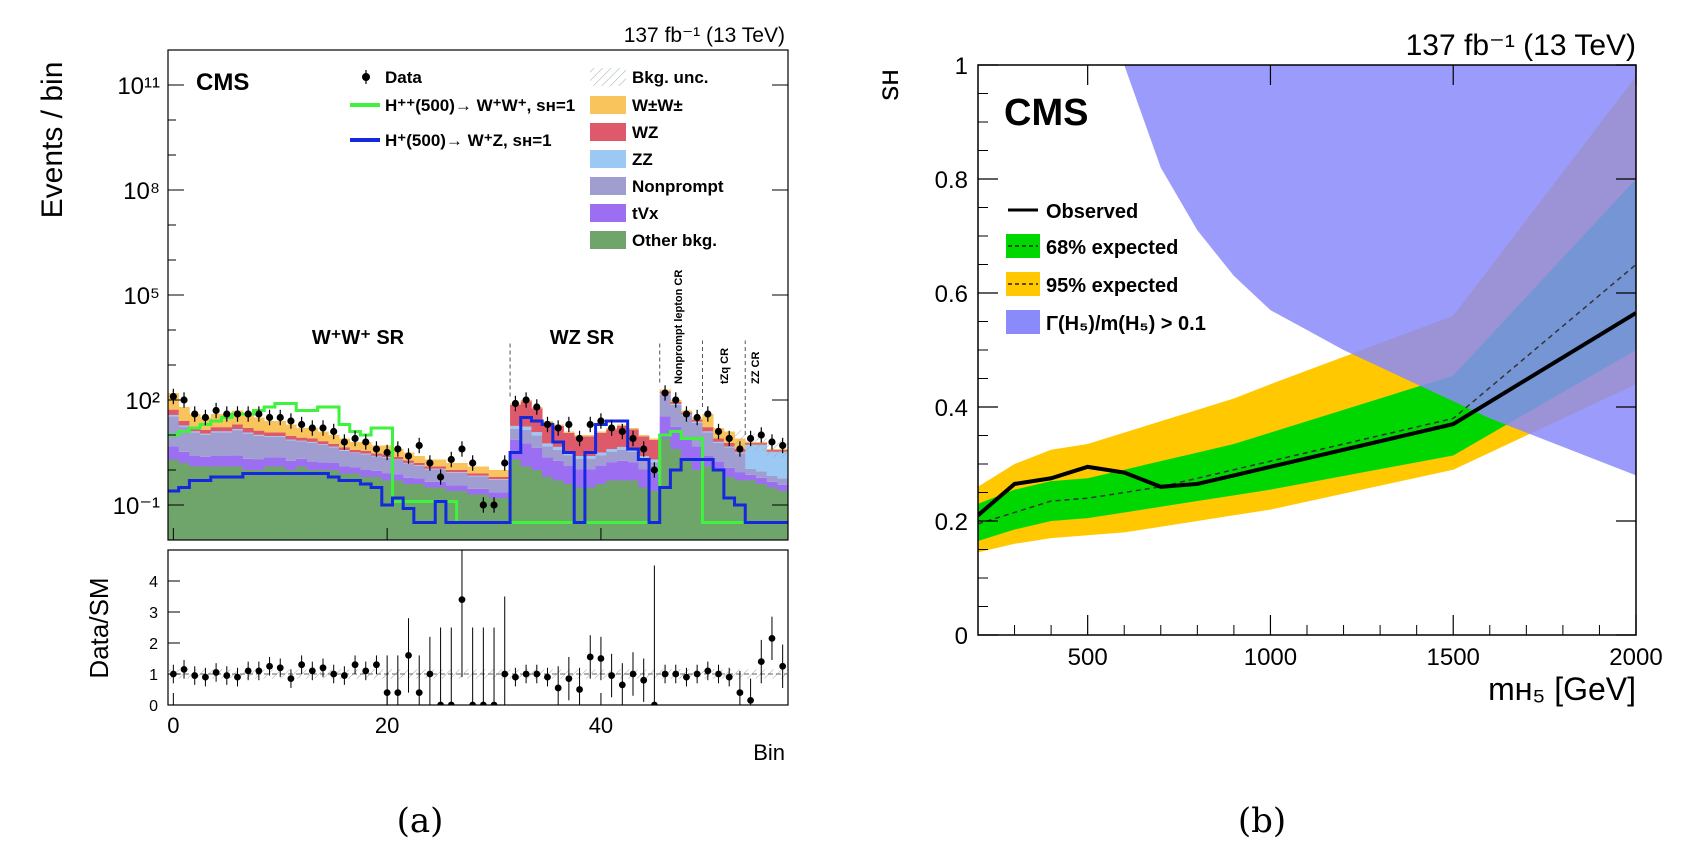 The width and height of the screenshot is (1685, 857). What do you see at coordinates (141, 191) in the screenshot?
I see `a-ytick-label: 10⁸` at bounding box center [141, 191].